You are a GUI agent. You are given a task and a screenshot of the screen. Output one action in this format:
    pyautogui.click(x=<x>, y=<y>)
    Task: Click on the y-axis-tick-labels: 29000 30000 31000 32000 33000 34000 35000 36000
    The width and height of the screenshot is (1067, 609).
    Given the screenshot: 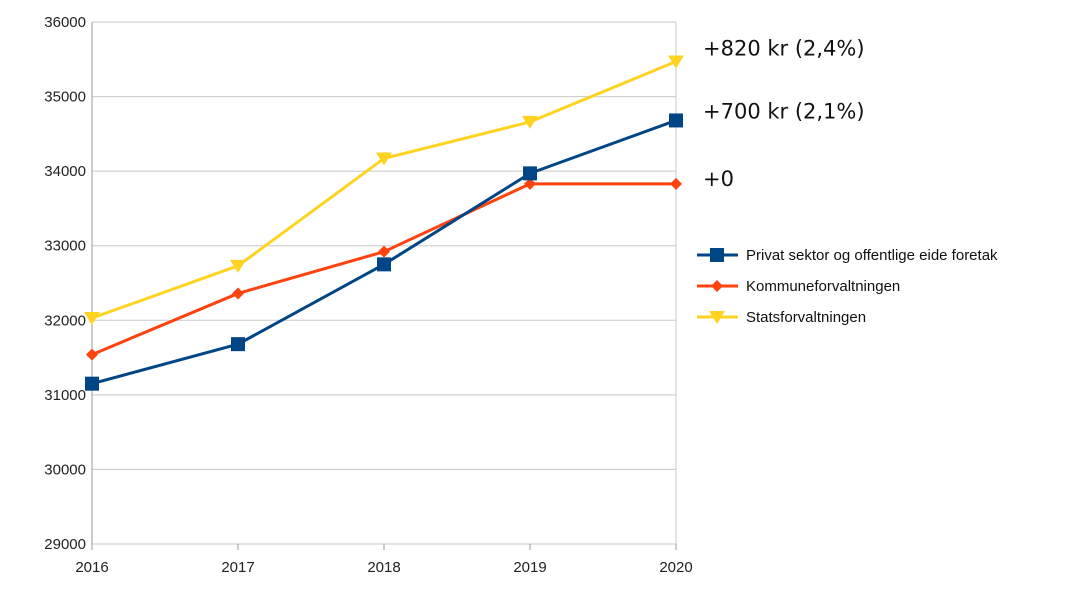 What is the action you would take?
    pyautogui.click(x=65, y=283)
    